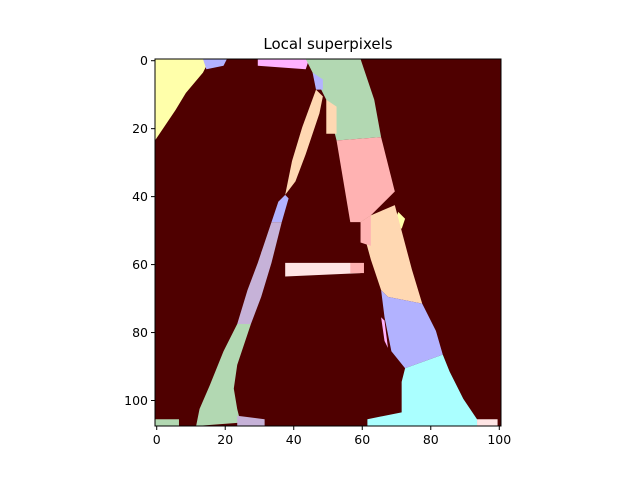 This screenshot has width=640, height=480. I want to click on x-tick-label-4: 80, so click(431, 439).